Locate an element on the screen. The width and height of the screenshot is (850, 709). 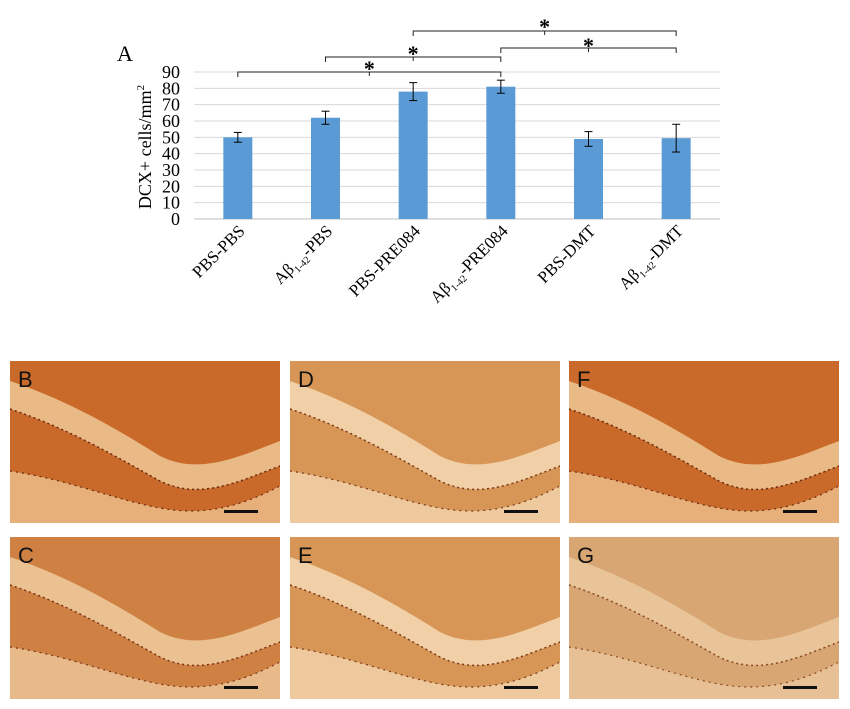
y-tick-label: 80 is located at coordinates (171, 88).